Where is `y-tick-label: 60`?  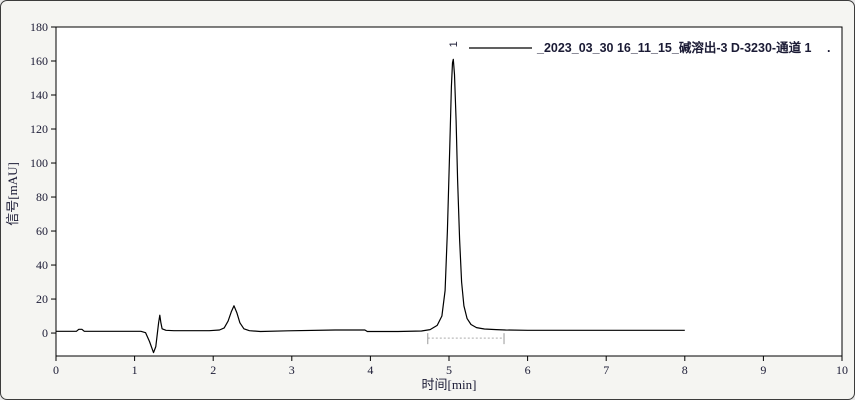
y-tick-label: 60 is located at coordinates (42, 231).